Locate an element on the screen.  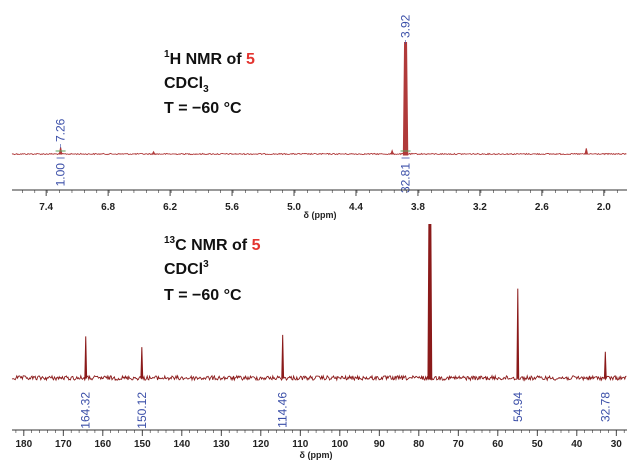
x-tick-label: 7.4 is located at coordinates (46, 207).